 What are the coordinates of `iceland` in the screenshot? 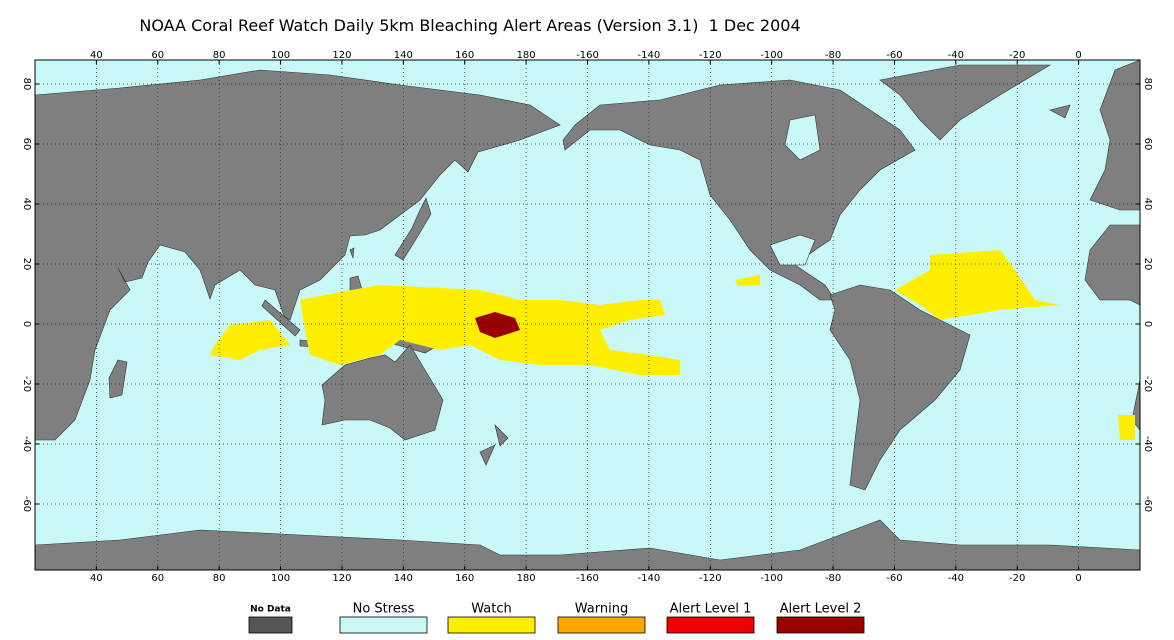 It's located at (1060, 111).